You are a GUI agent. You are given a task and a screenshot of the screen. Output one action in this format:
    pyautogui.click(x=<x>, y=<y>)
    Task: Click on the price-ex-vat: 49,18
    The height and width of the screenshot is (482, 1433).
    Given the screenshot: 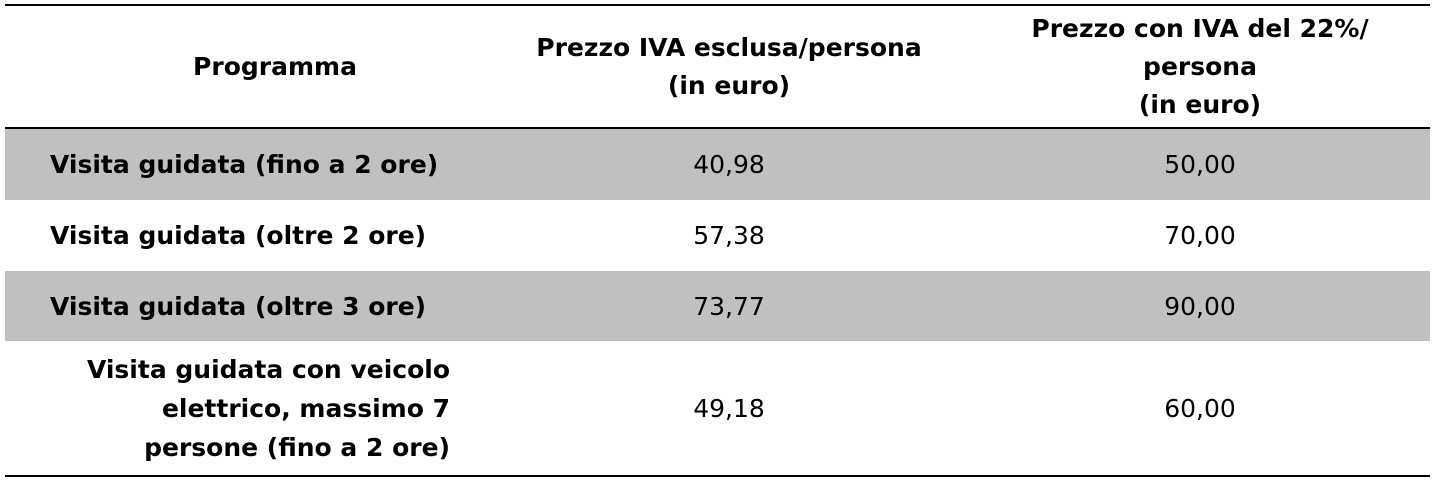 What is the action you would take?
    pyautogui.click(x=729, y=408)
    